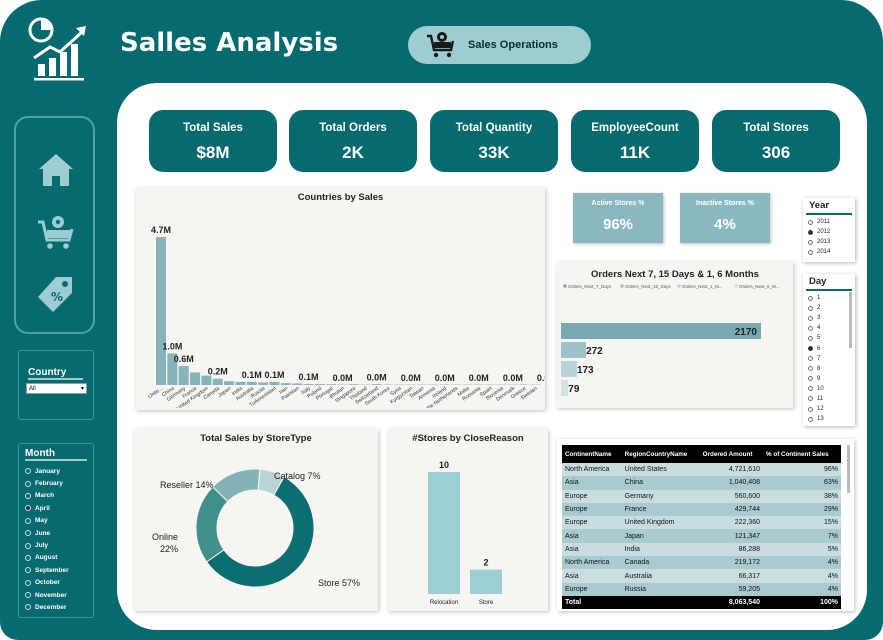  Describe the element at coordinates (829, 399) in the screenshot. I see `day-option: 11` at that location.